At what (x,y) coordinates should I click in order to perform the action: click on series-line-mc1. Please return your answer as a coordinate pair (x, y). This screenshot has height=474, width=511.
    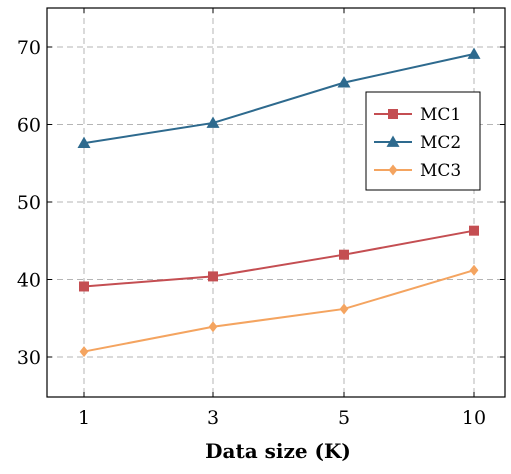
    Looking at the image, I should click on (279, 258).